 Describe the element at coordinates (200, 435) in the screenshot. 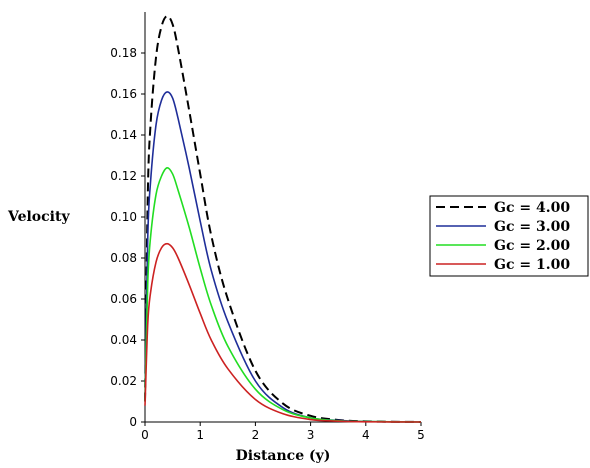

I see `x-tick-label: 1` at that location.